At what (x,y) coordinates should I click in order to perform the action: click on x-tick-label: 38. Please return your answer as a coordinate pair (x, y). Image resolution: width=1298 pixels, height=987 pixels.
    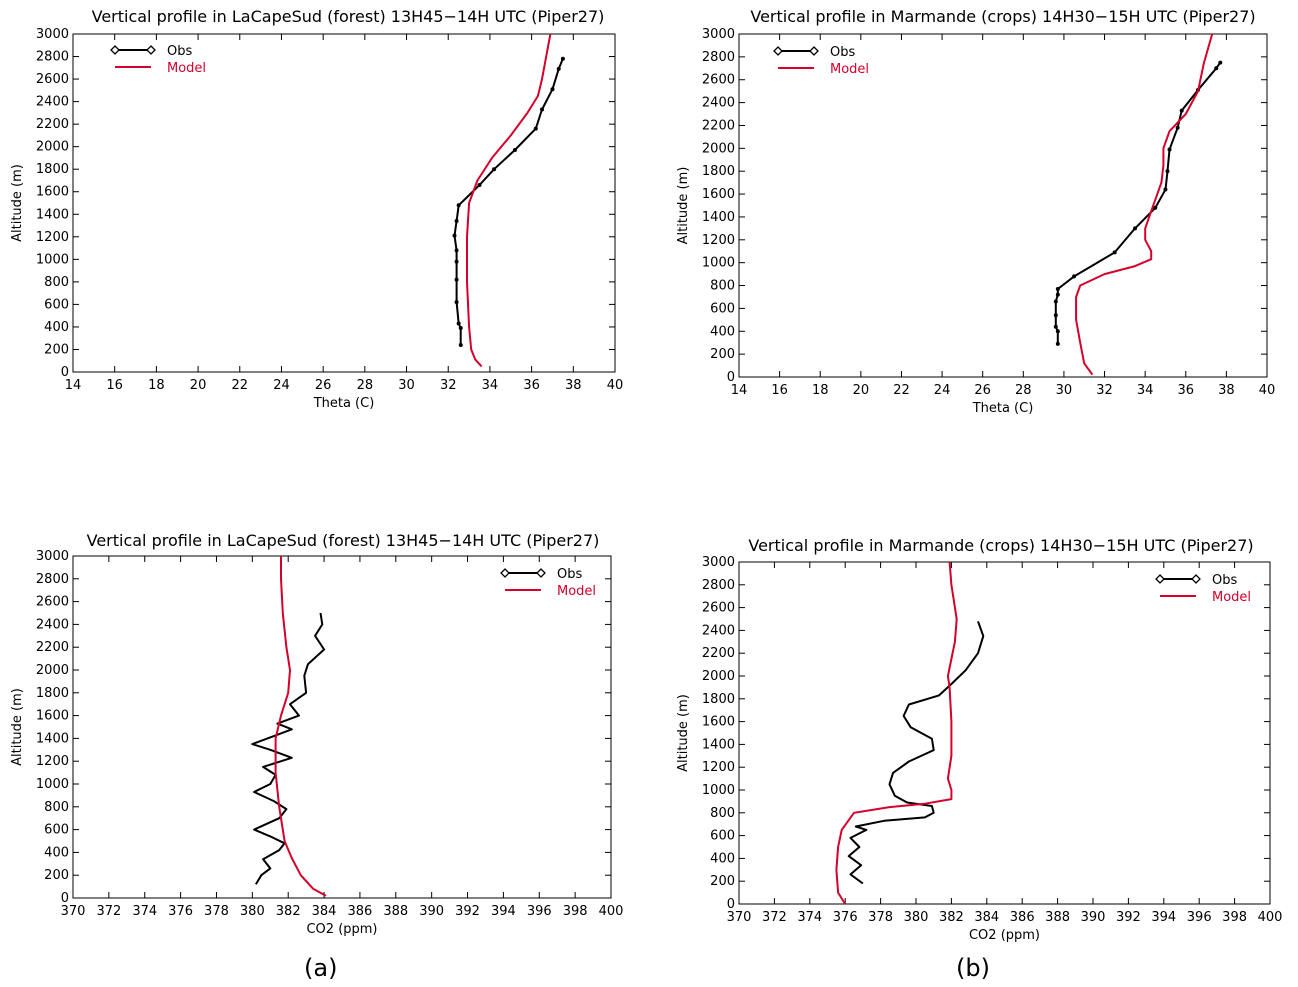
    Looking at the image, I should click on (1226, 390).